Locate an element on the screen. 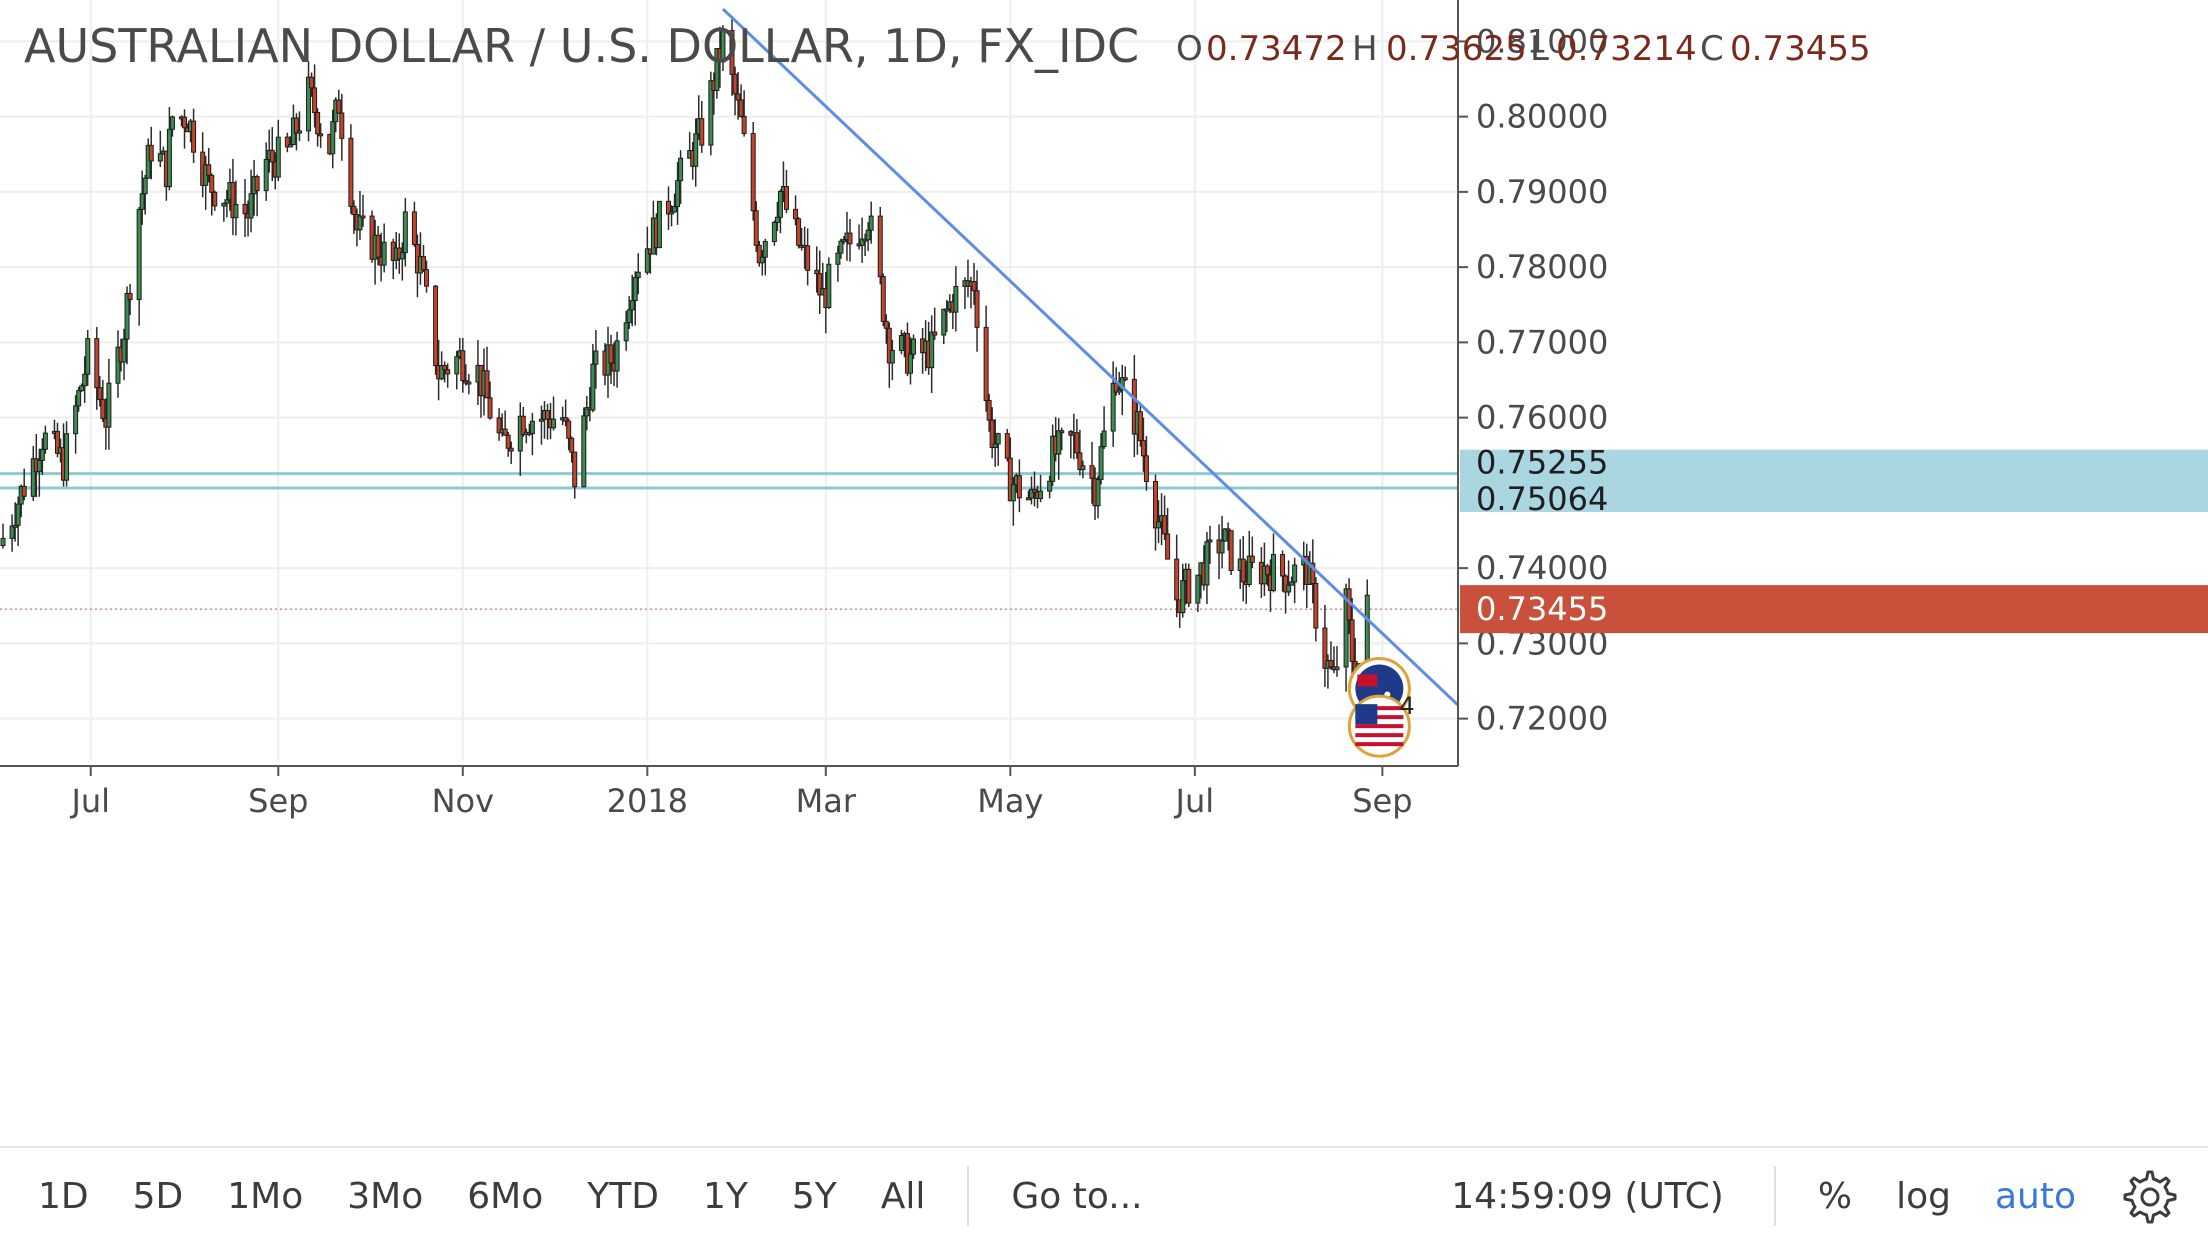 This screenshot has height=1244, width=2208. auto-toggle: auto is located at coordinates (2035, 1196).